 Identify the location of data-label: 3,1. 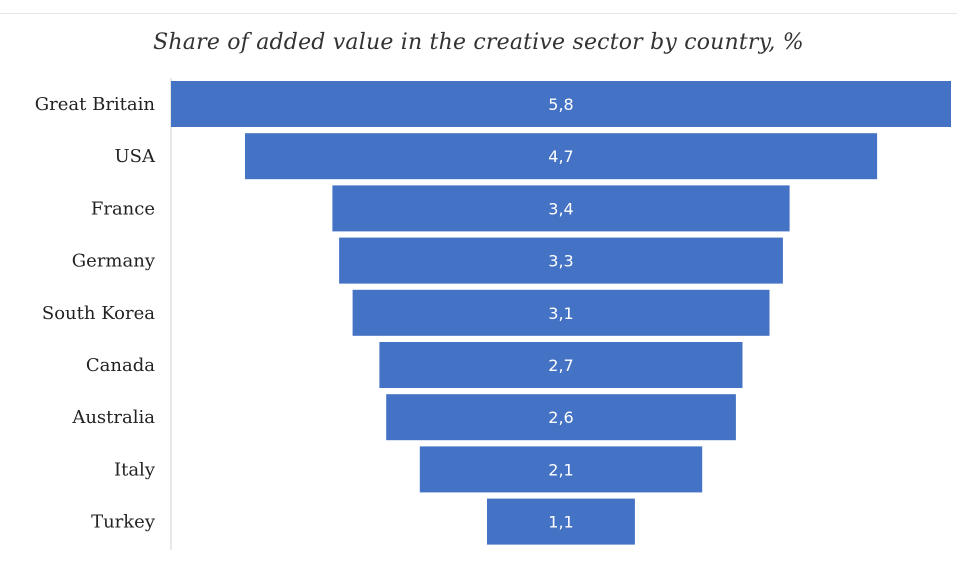
(560, 313).